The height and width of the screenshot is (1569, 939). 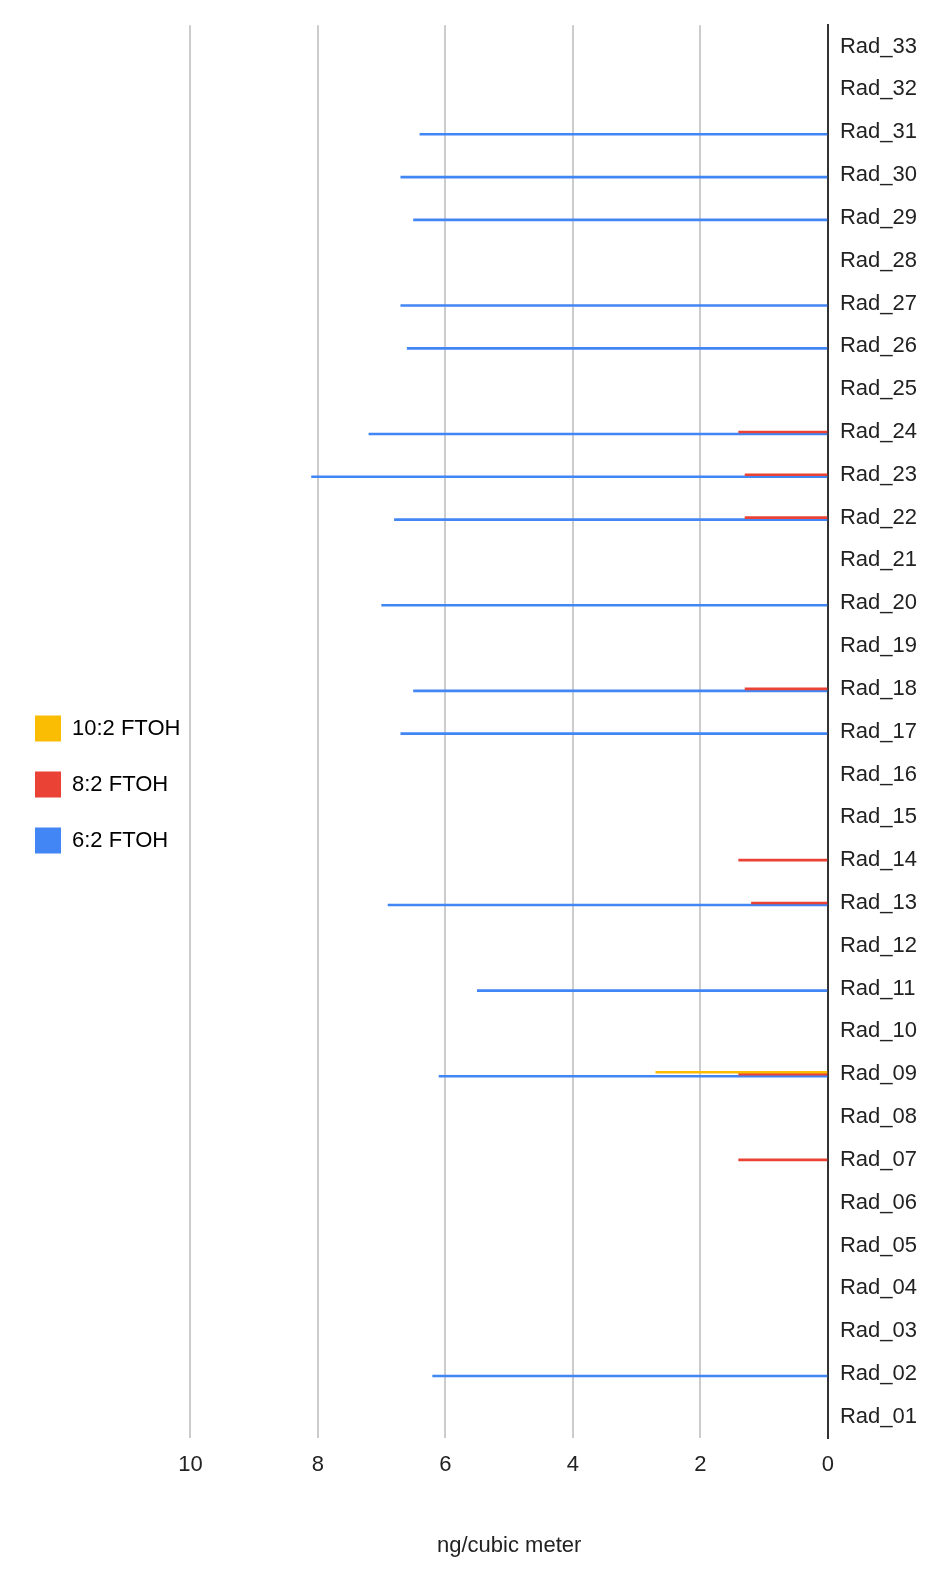 What do you see at coordinates (878, 687) in the screenshot?
I see `y-tick-label: Rad_18` at bounding box center [878, 687].